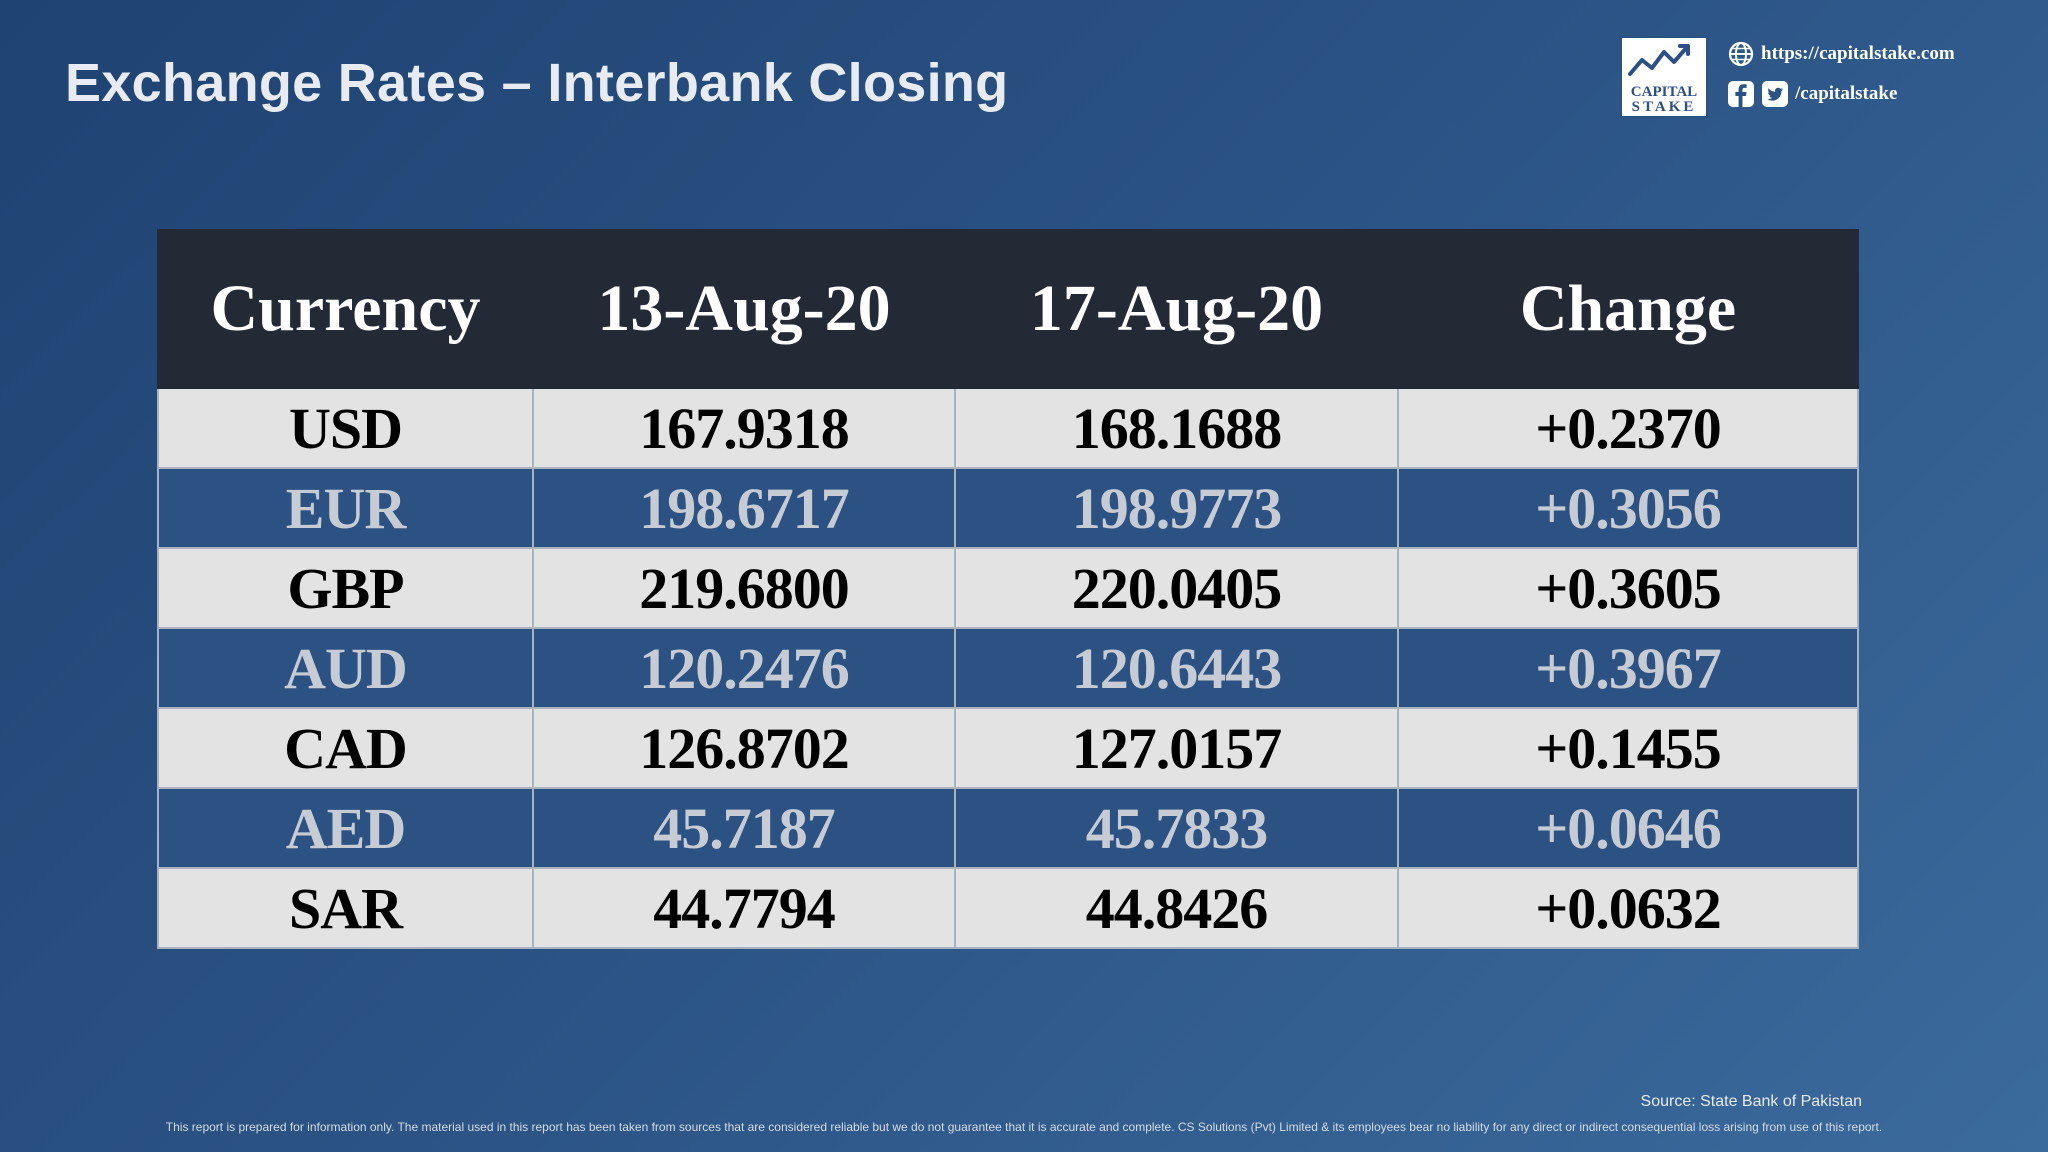  I want to click on chart-logo-icon, so click(1659, 60).